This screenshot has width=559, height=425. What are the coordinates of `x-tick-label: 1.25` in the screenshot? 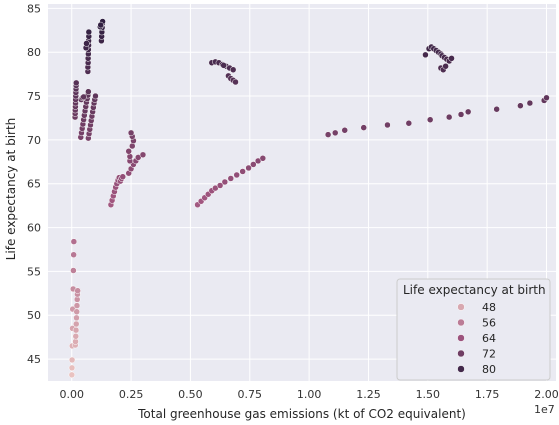 It's located at (368, 394).